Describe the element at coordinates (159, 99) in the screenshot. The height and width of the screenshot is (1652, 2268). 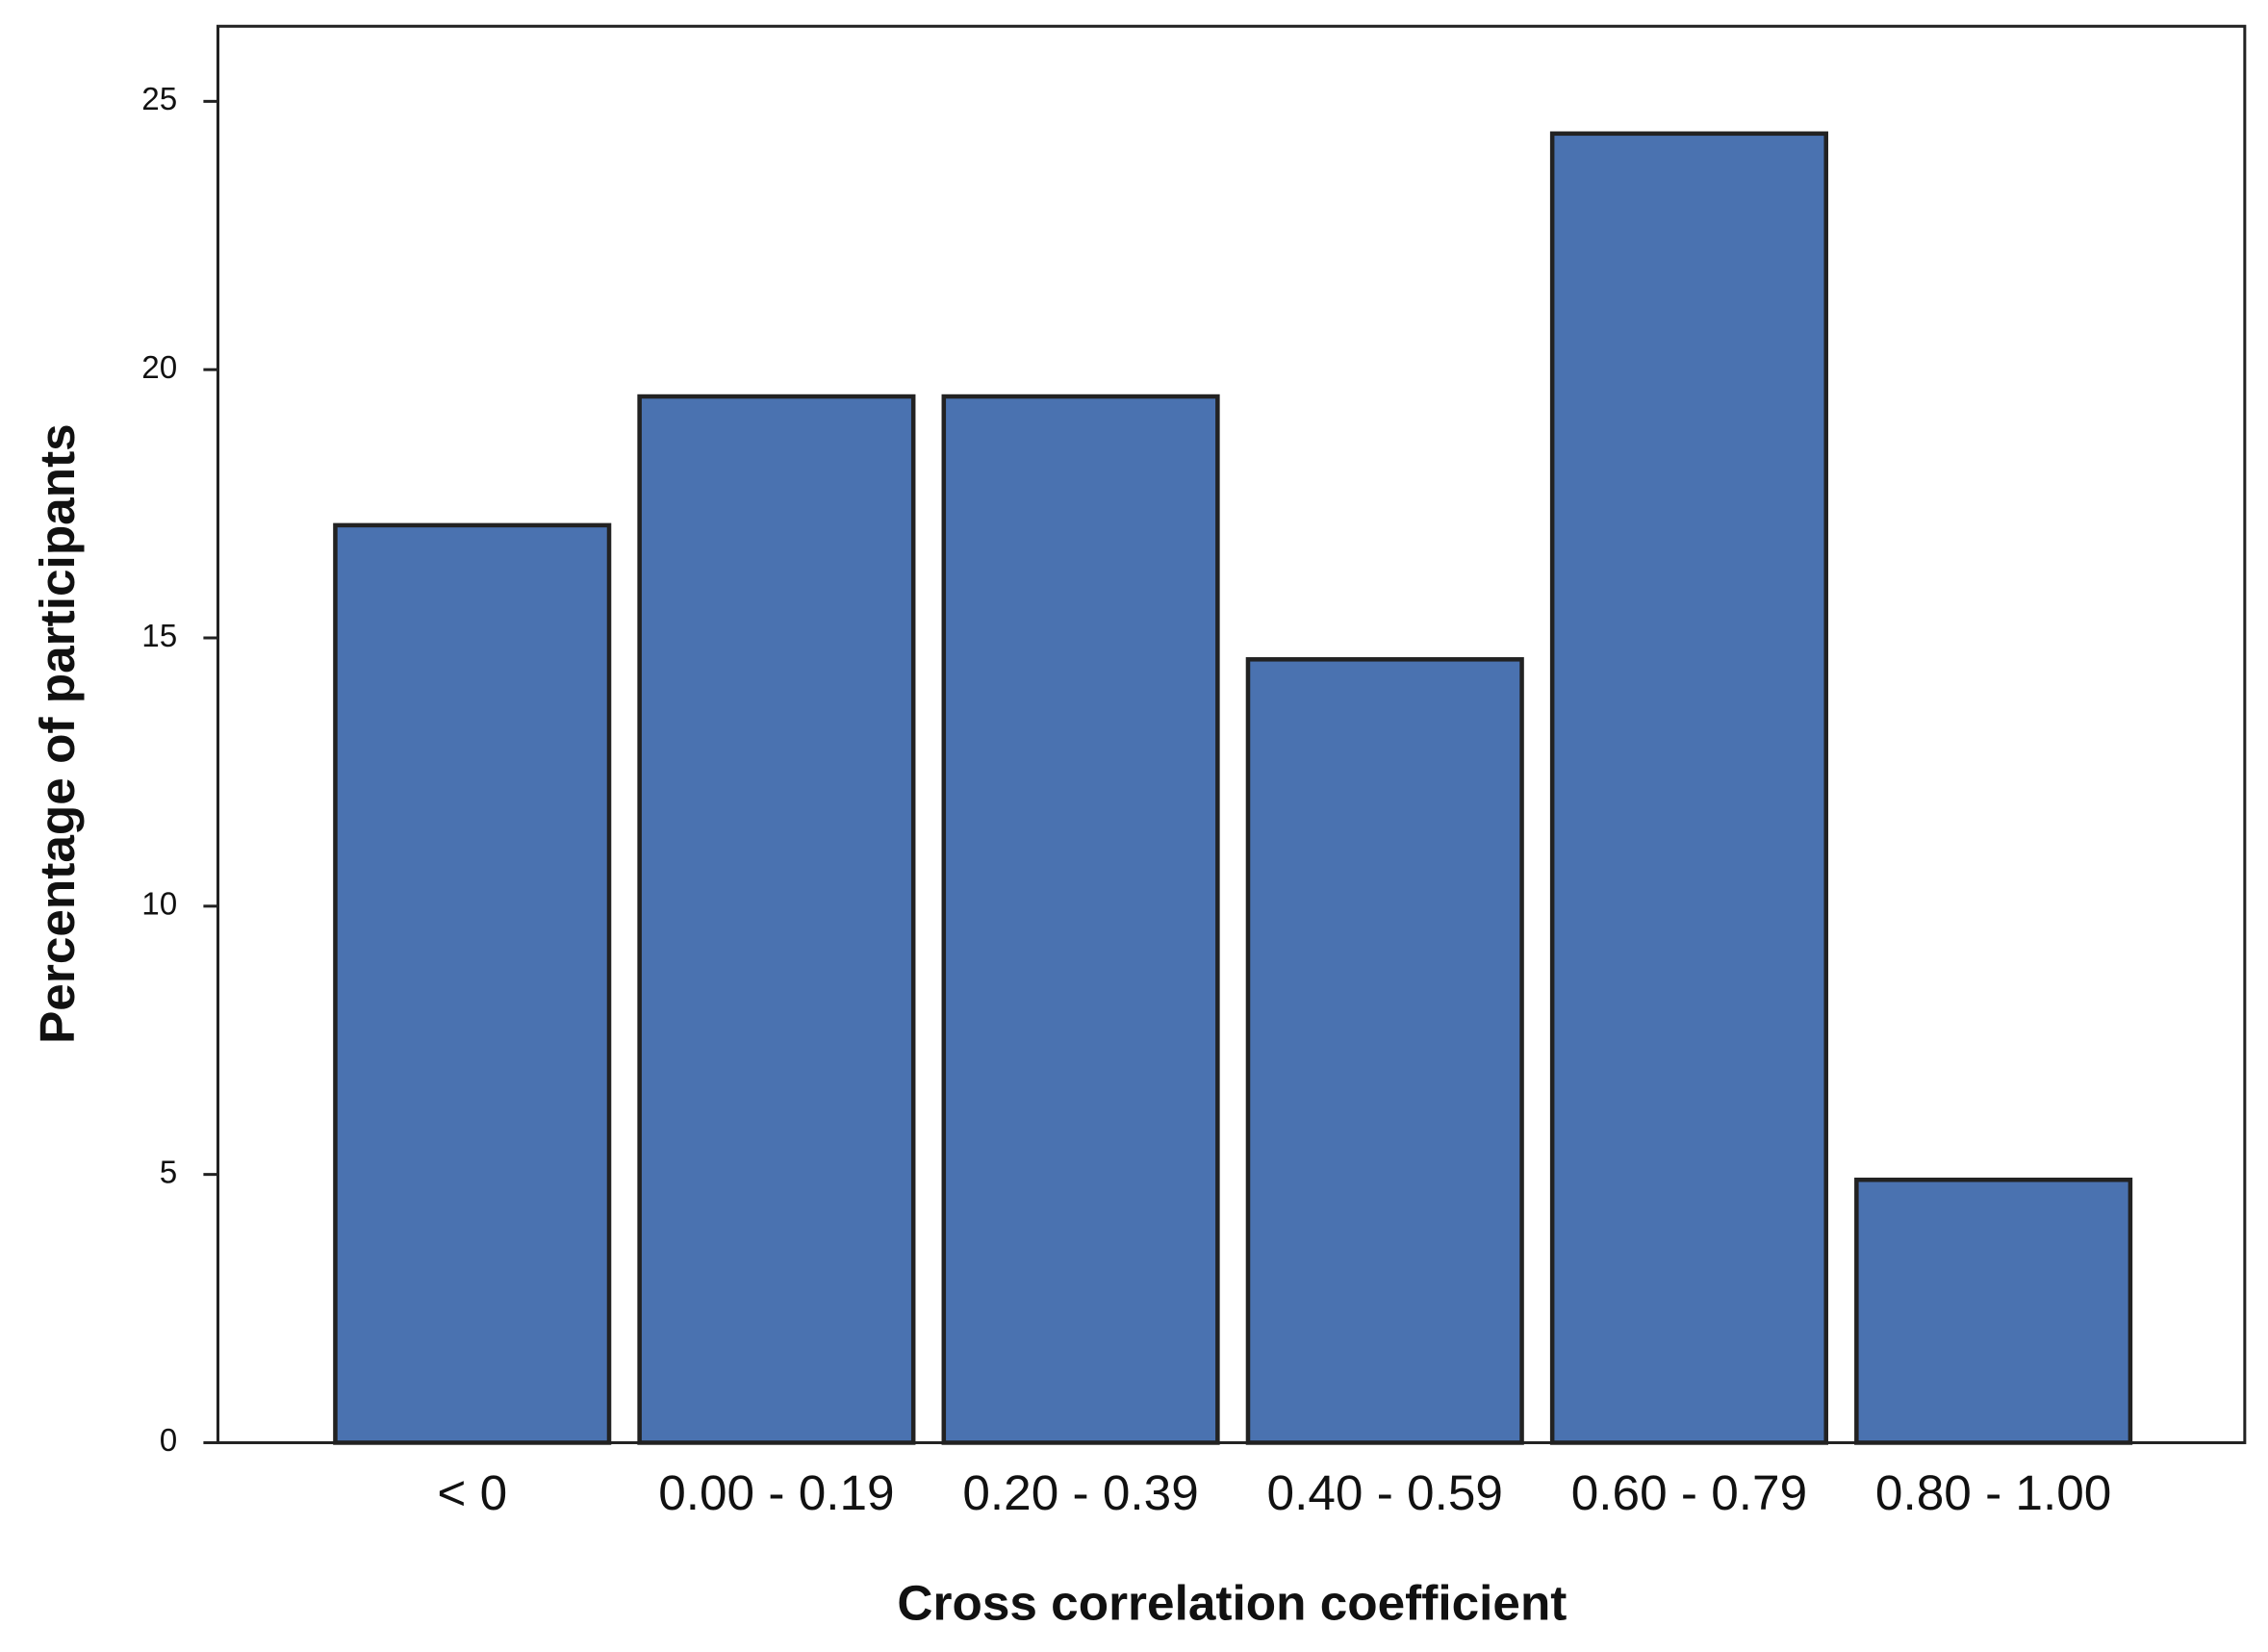
I see `y-tick-label: 25` at that location.